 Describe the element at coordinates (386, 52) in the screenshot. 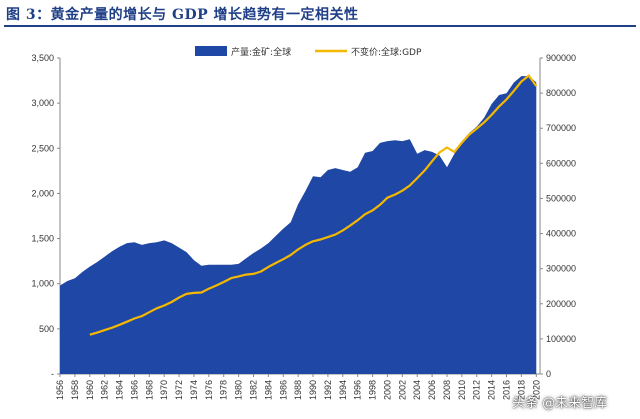

I see `legend-label-line: 不变价:全球:GDP` at that location.